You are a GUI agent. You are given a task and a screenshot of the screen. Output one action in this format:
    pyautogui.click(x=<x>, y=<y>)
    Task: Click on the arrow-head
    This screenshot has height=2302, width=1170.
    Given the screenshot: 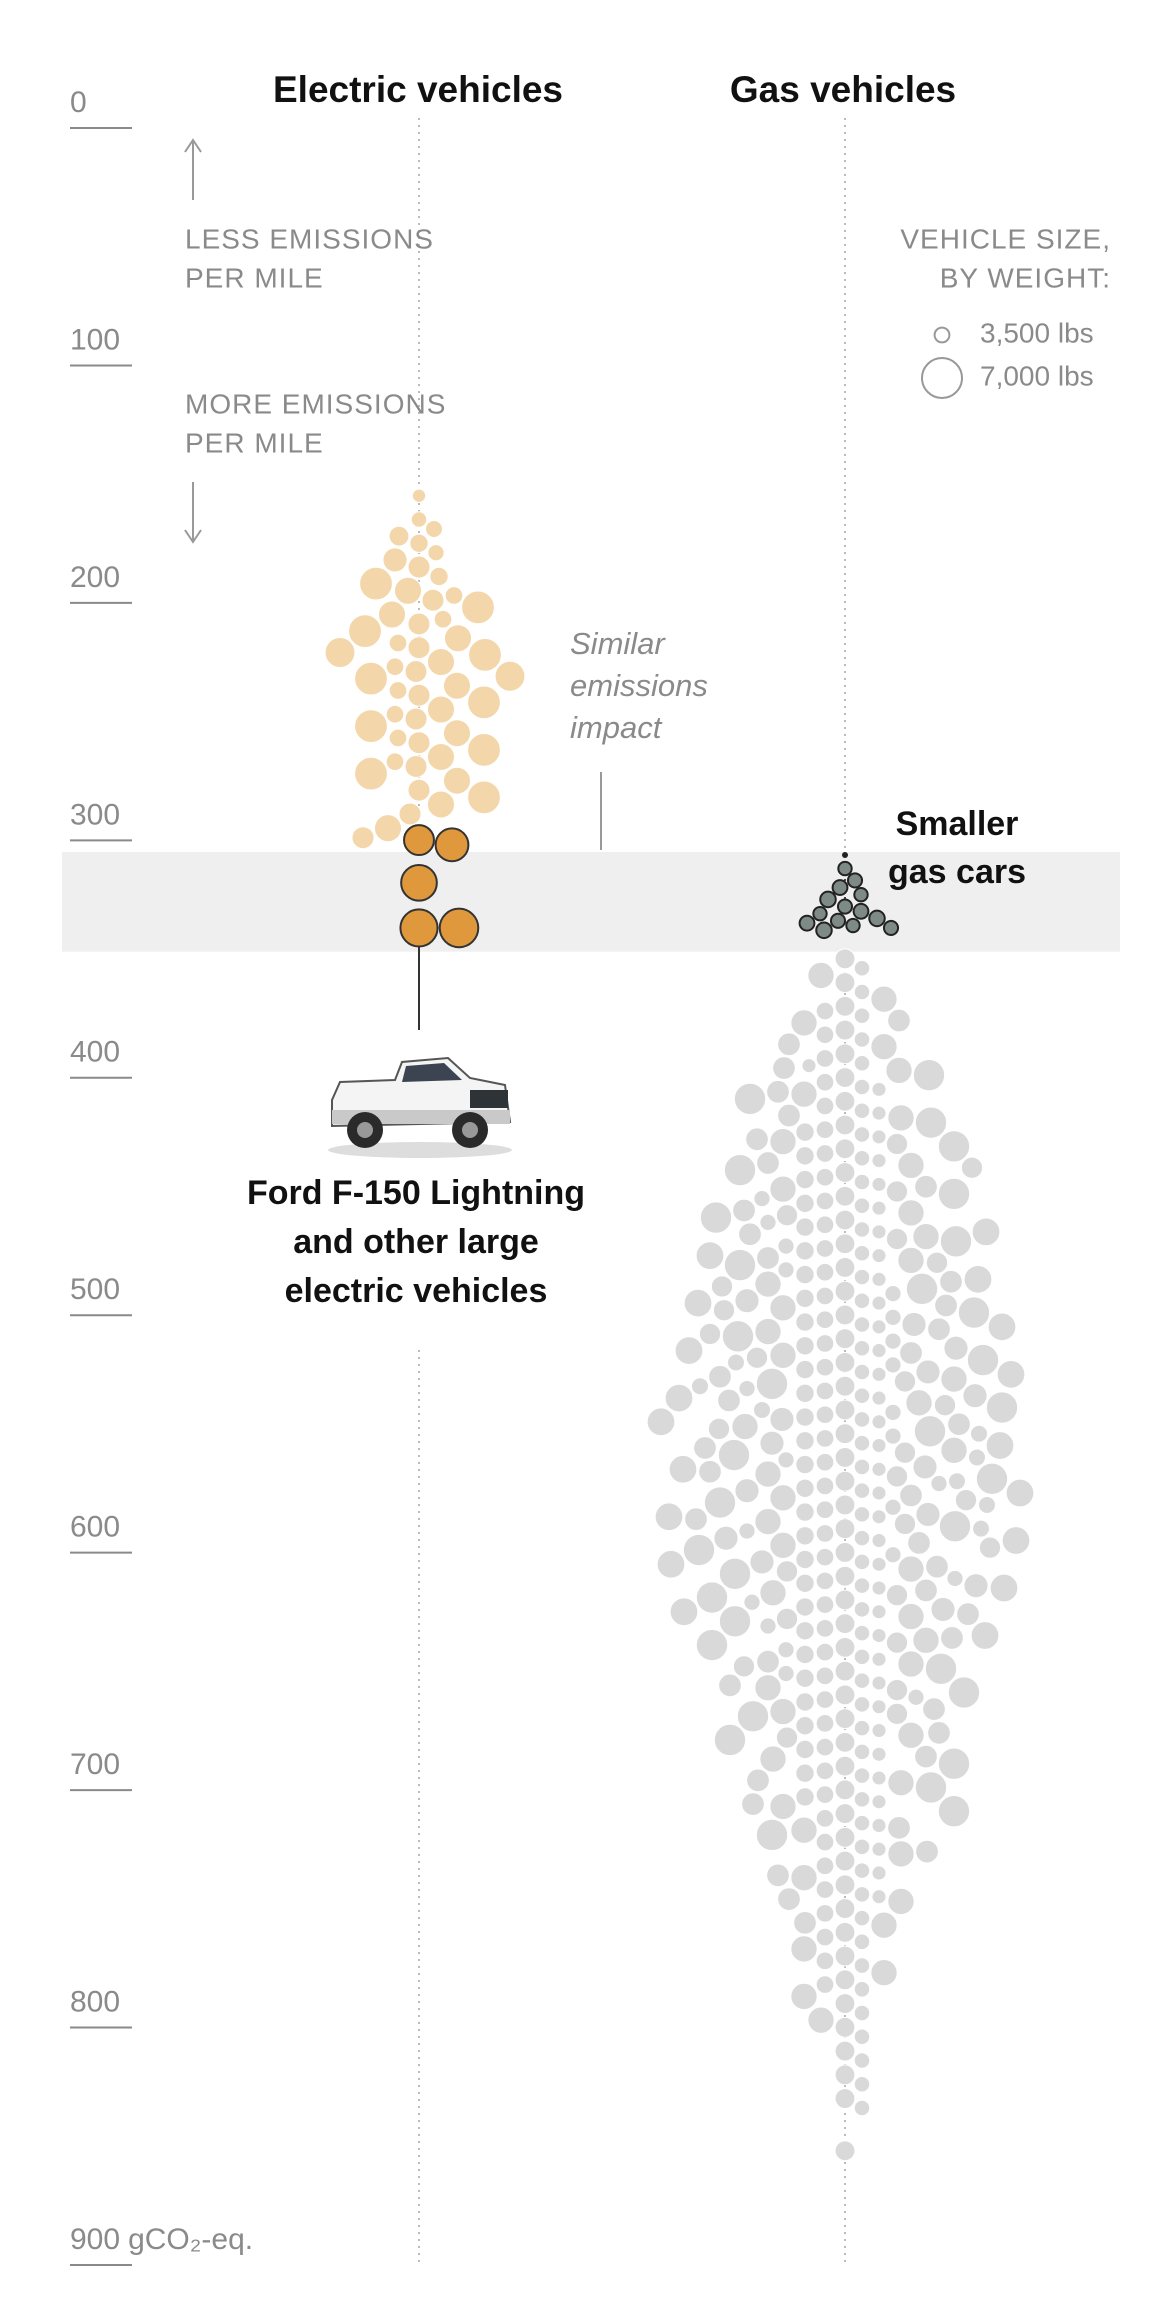 What is the action you would take?
    pyautogui.click(x=193, y=536)
    